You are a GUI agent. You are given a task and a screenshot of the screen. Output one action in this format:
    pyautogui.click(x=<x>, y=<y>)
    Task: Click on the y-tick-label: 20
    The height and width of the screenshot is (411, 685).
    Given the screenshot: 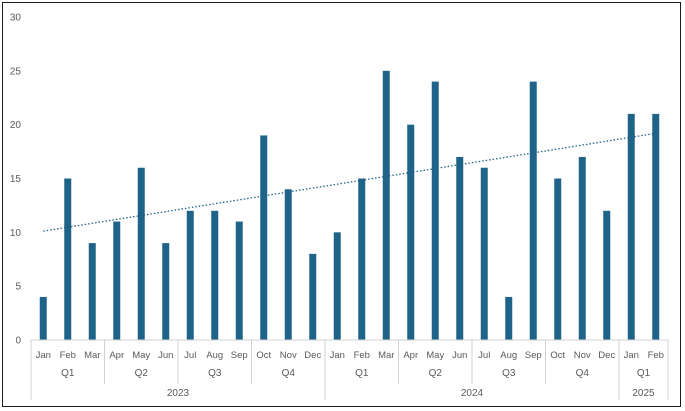 What is the action you would take?
    pyautogui.click(x=16, y=125)
    